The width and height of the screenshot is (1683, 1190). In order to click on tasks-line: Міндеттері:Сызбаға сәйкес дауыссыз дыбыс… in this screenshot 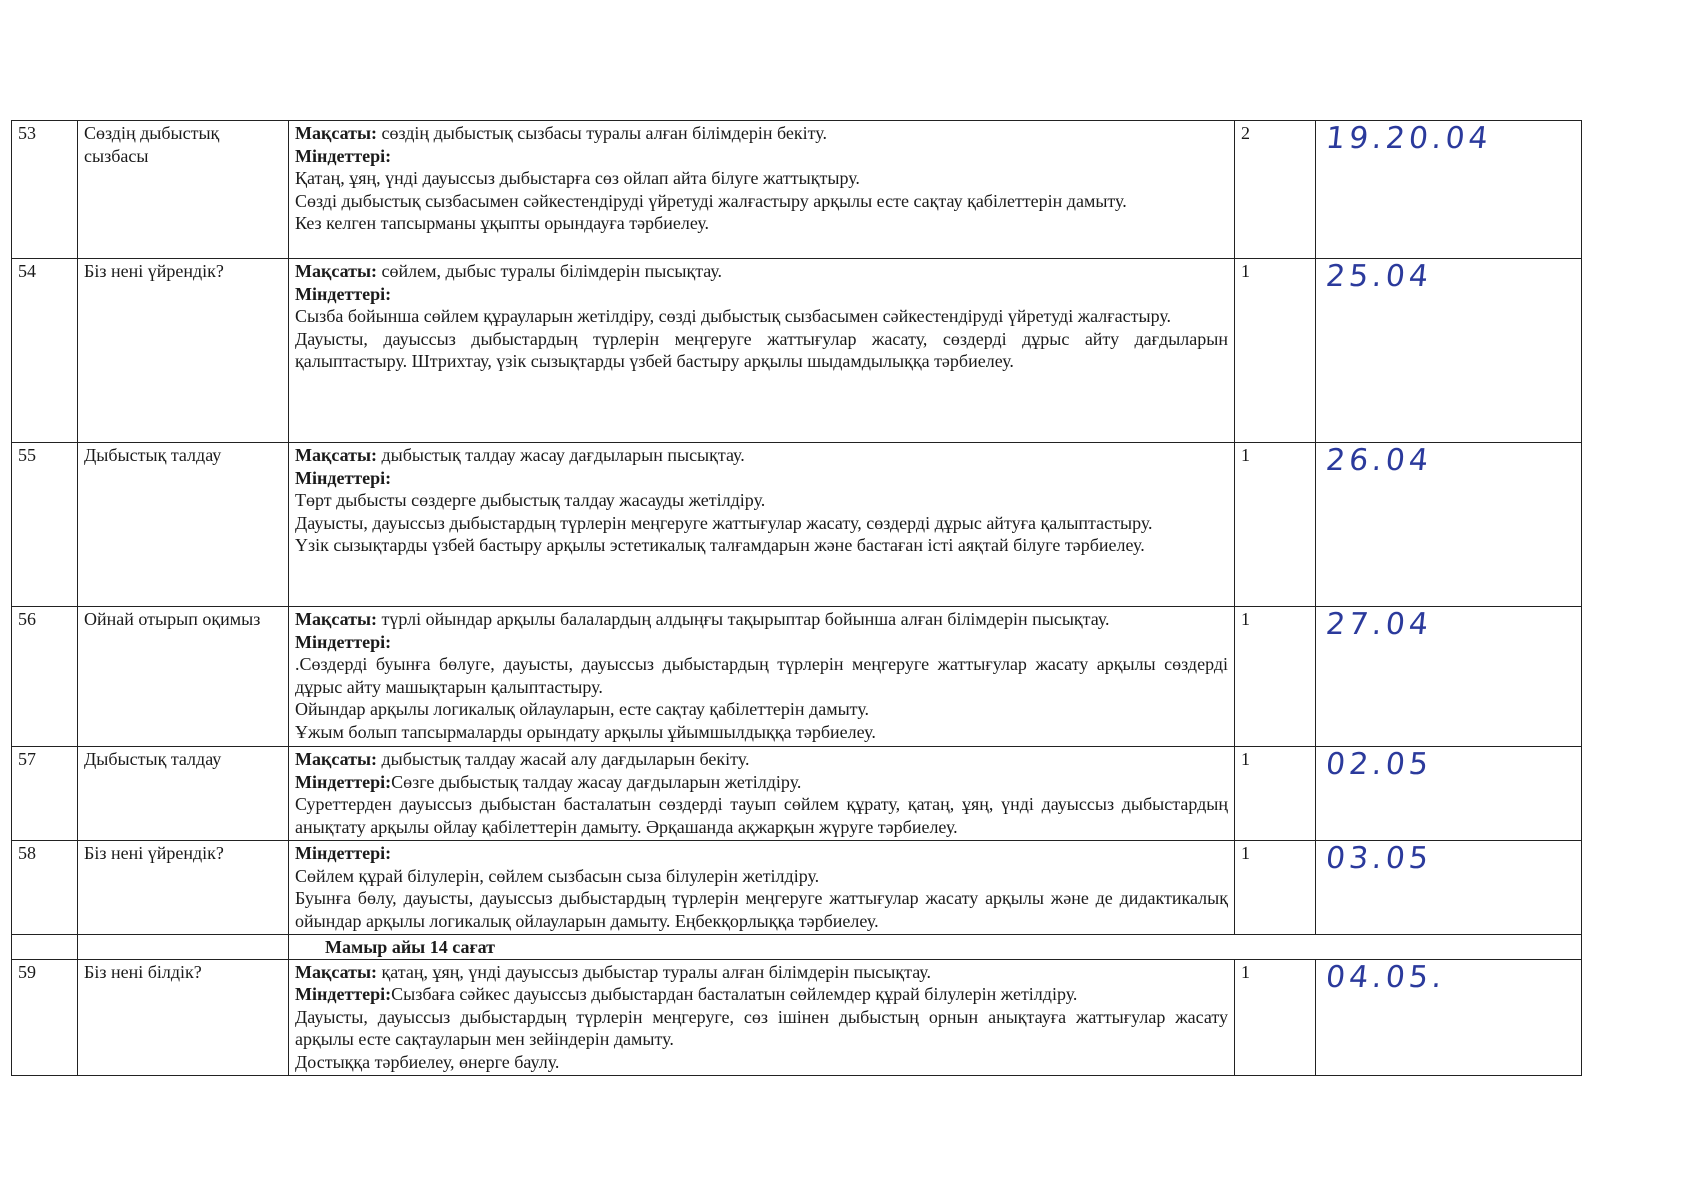, I will do `click(761, 994)`.